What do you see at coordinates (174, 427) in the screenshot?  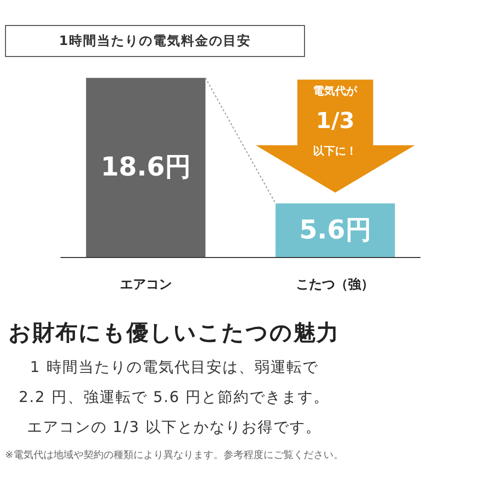 I see `text: エアコンの 1/3 以下とかなりお得です。` at bounding box center [174, 427].